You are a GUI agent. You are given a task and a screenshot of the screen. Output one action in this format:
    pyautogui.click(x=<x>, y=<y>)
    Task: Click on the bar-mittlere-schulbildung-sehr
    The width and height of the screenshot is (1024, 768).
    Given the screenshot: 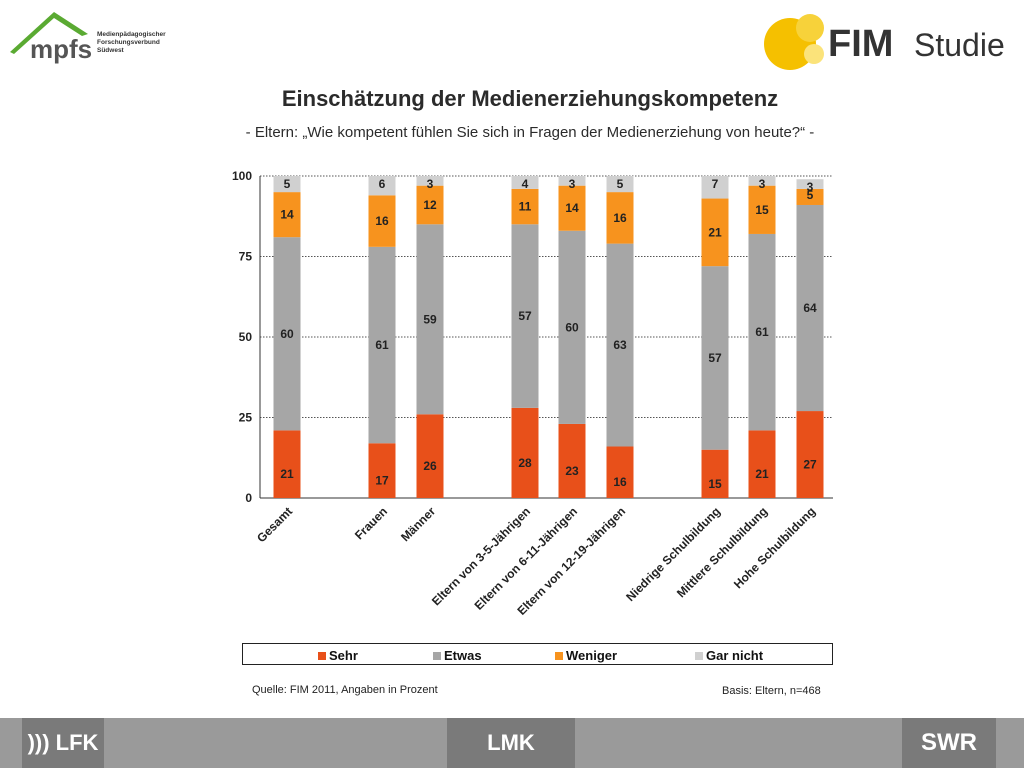 What is the action you would take?
    pyautogui.click(x=762, y=464)
    